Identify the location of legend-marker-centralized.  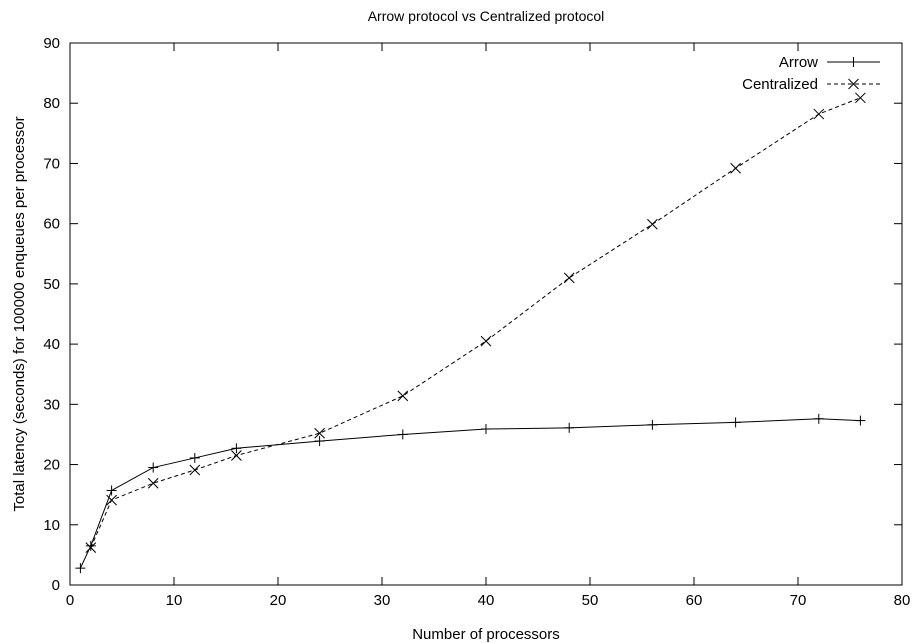
(853, 84).